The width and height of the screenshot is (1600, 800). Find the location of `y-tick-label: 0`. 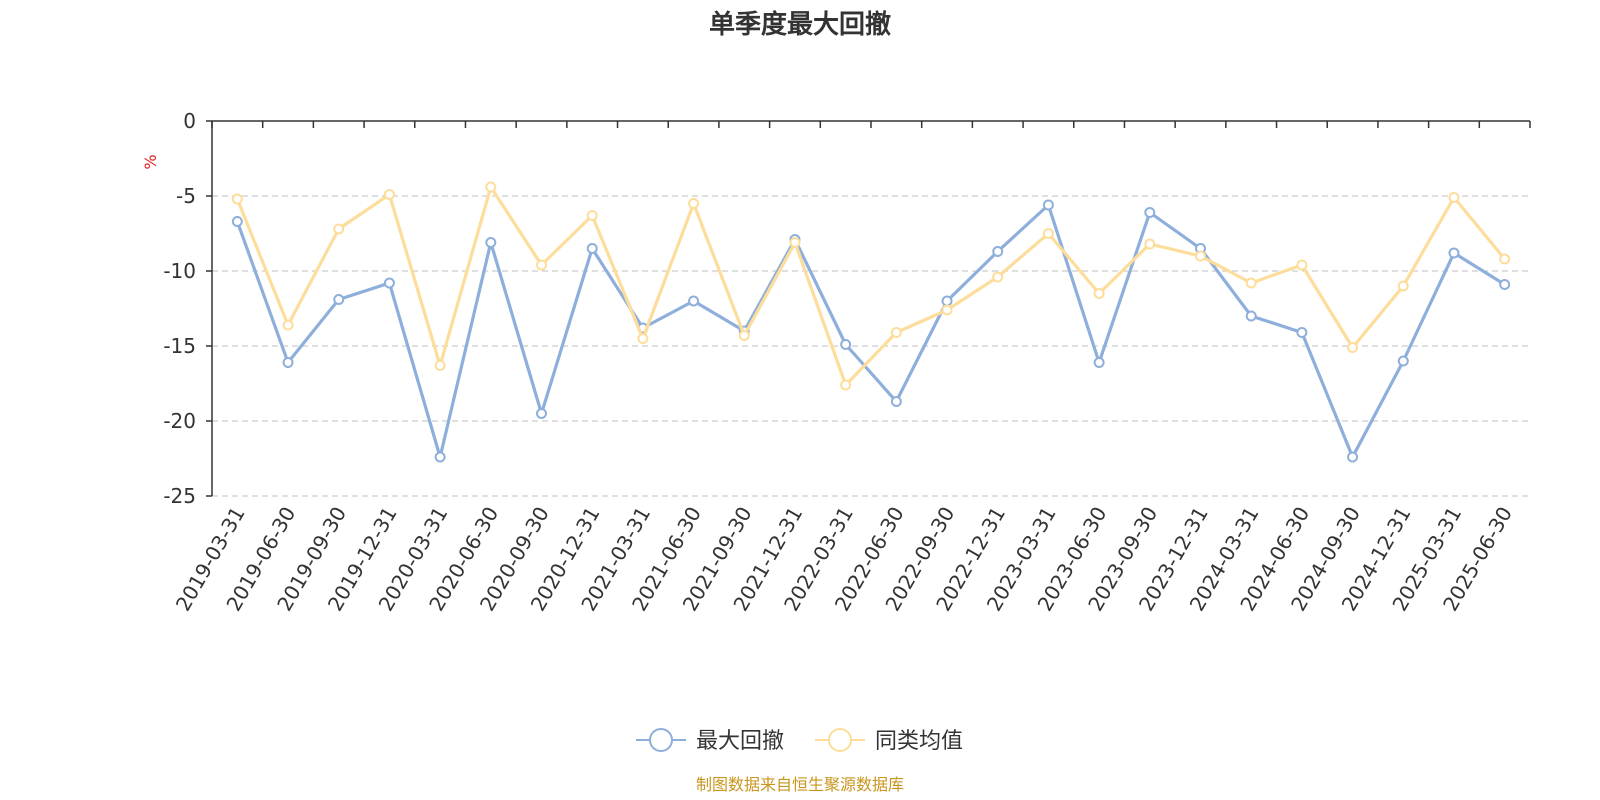

y-tick-label: 0 is located at coordinates (189, 121).